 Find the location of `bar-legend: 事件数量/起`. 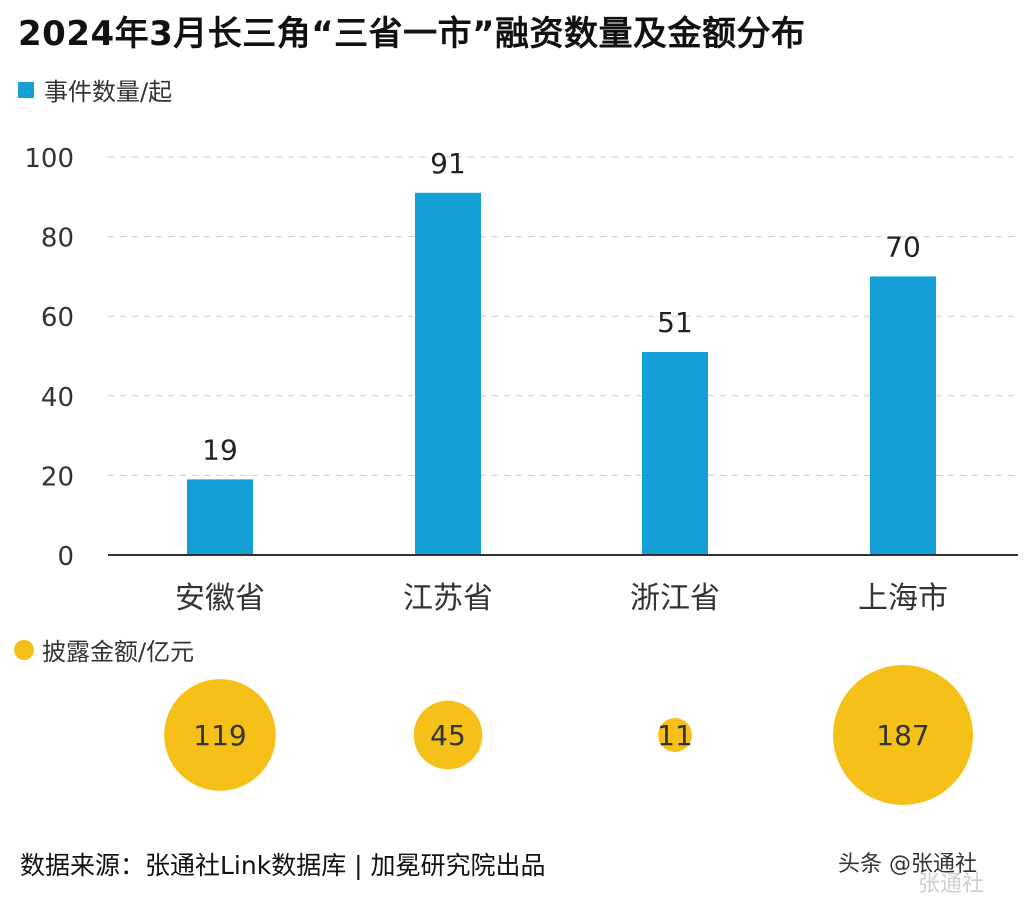

bar-legend: 事件数量/起 is located at coordinates (95, 89).